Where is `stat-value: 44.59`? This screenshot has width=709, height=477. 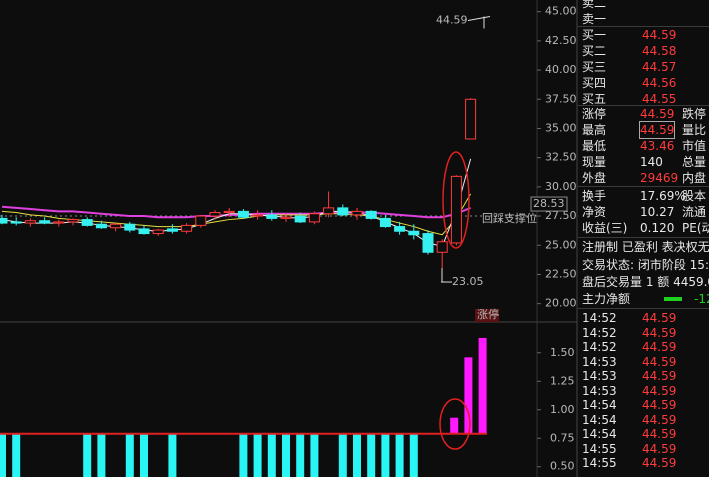 stat-value: 44.59 is located at coordinates (657, 114).